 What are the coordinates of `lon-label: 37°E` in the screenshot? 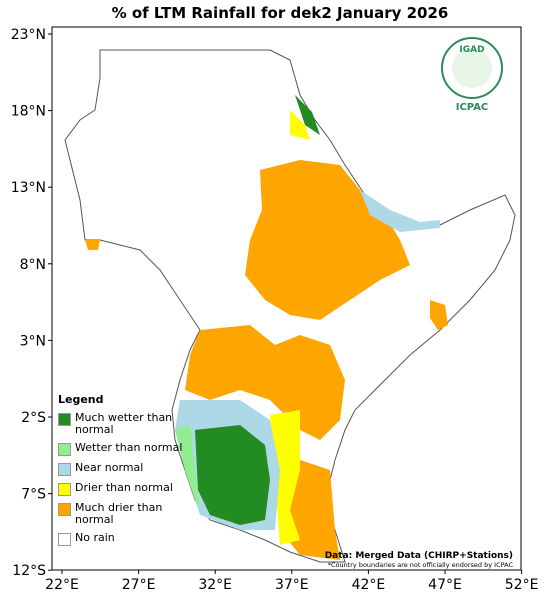 It's located at (292, 585).